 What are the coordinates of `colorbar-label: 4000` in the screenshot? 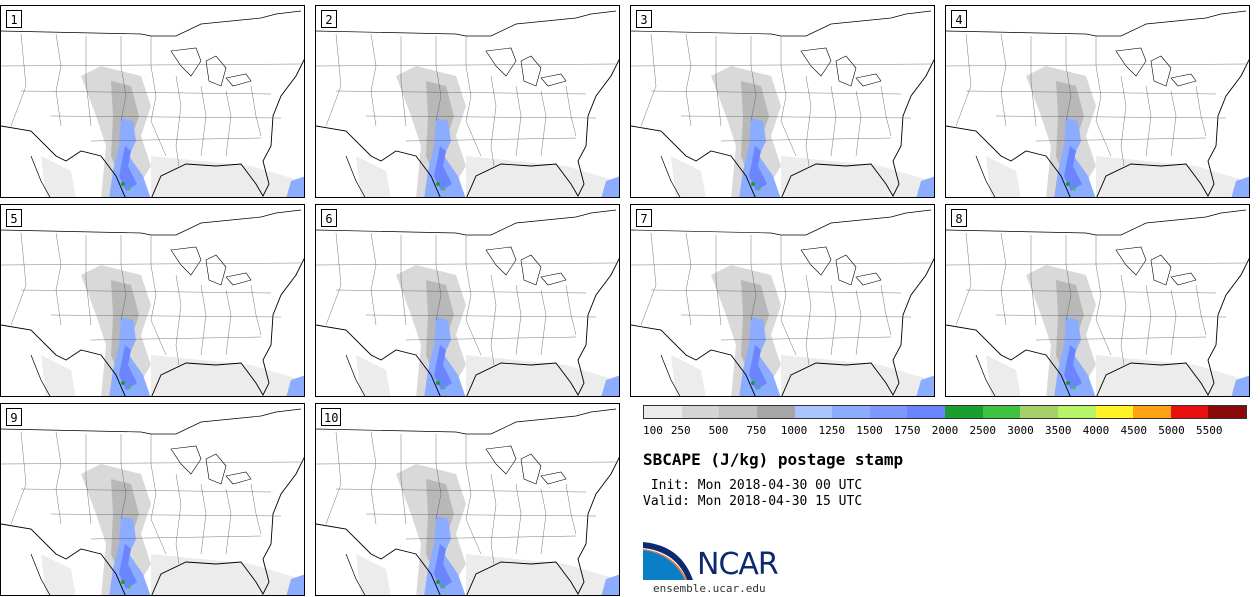 It's located at (1096, 430).